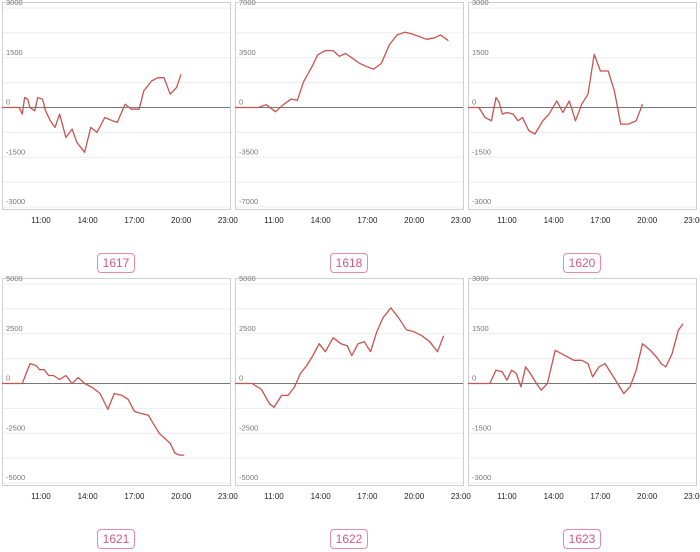 This screenshot has height=552, width=700. Describe the element at coordinates (349, 263) in the screenshot. I see `chart-title: 1618` at that location.